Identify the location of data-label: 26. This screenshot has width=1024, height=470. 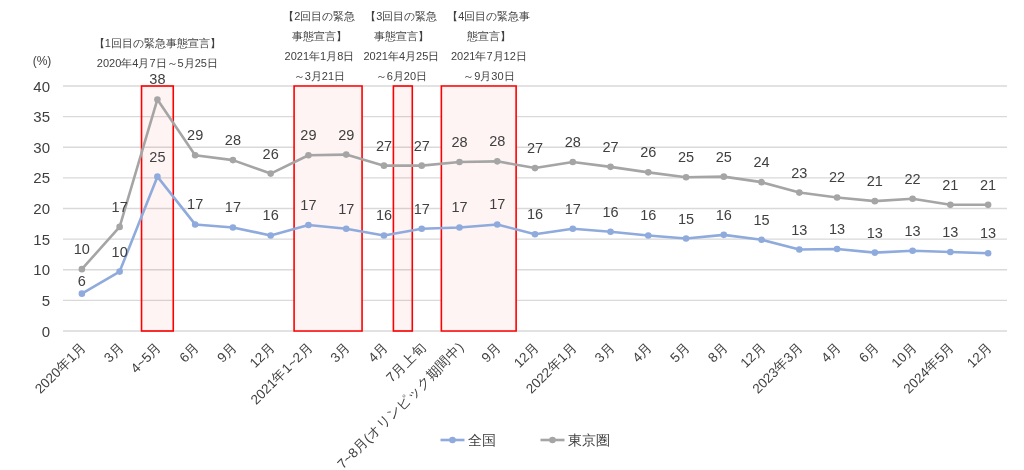
(648, 152).